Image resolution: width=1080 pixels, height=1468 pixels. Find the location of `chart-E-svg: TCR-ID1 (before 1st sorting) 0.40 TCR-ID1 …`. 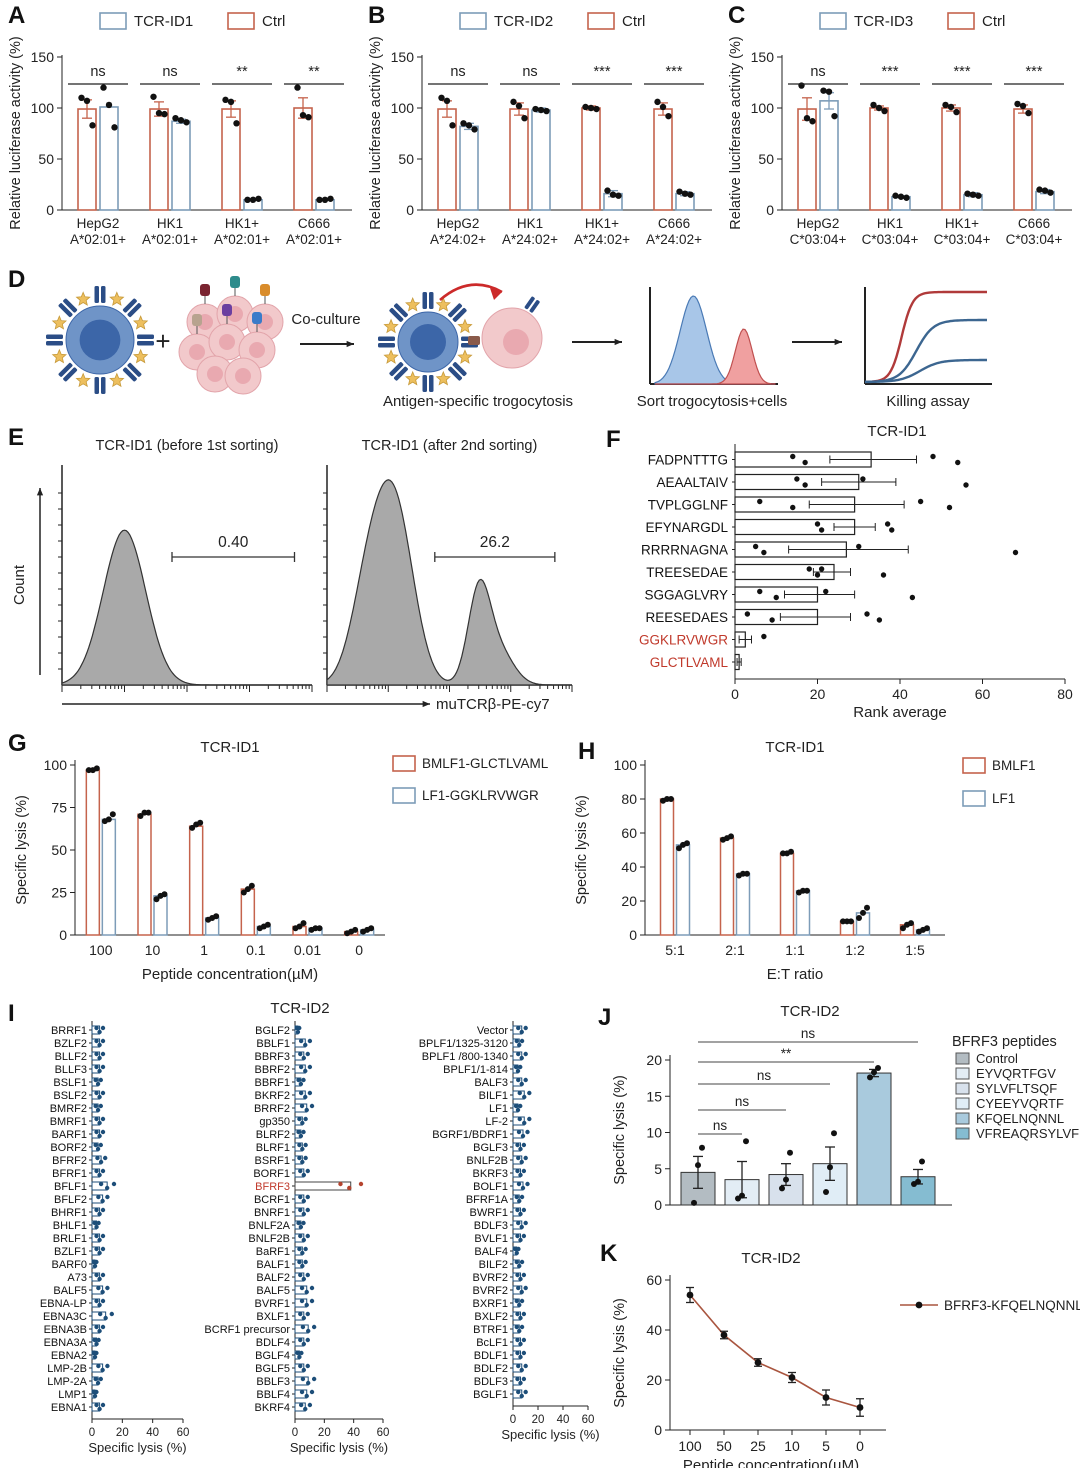

chart-E-svg: TCR-ID1 (before 1st sorting) 0.40 TCR-ID1 … is located at coordinates (292, 575).